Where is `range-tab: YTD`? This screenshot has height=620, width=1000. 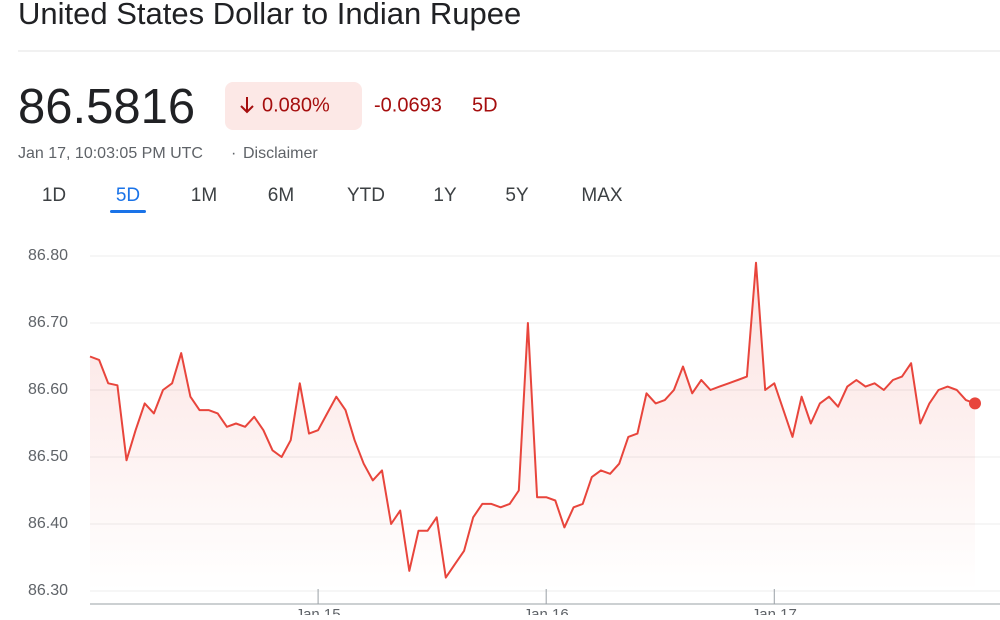 range-tab: YTD is located at coordinates (366, 195).